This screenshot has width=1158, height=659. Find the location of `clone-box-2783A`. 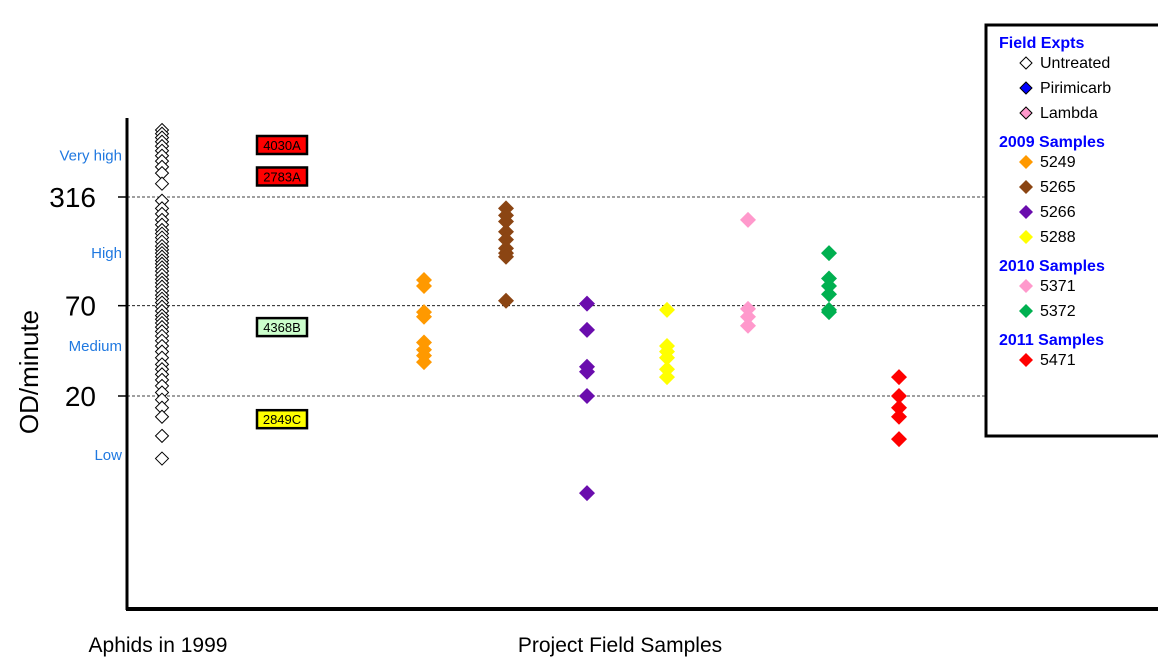

clone-box-2783A is located at coordinates (282, 176).